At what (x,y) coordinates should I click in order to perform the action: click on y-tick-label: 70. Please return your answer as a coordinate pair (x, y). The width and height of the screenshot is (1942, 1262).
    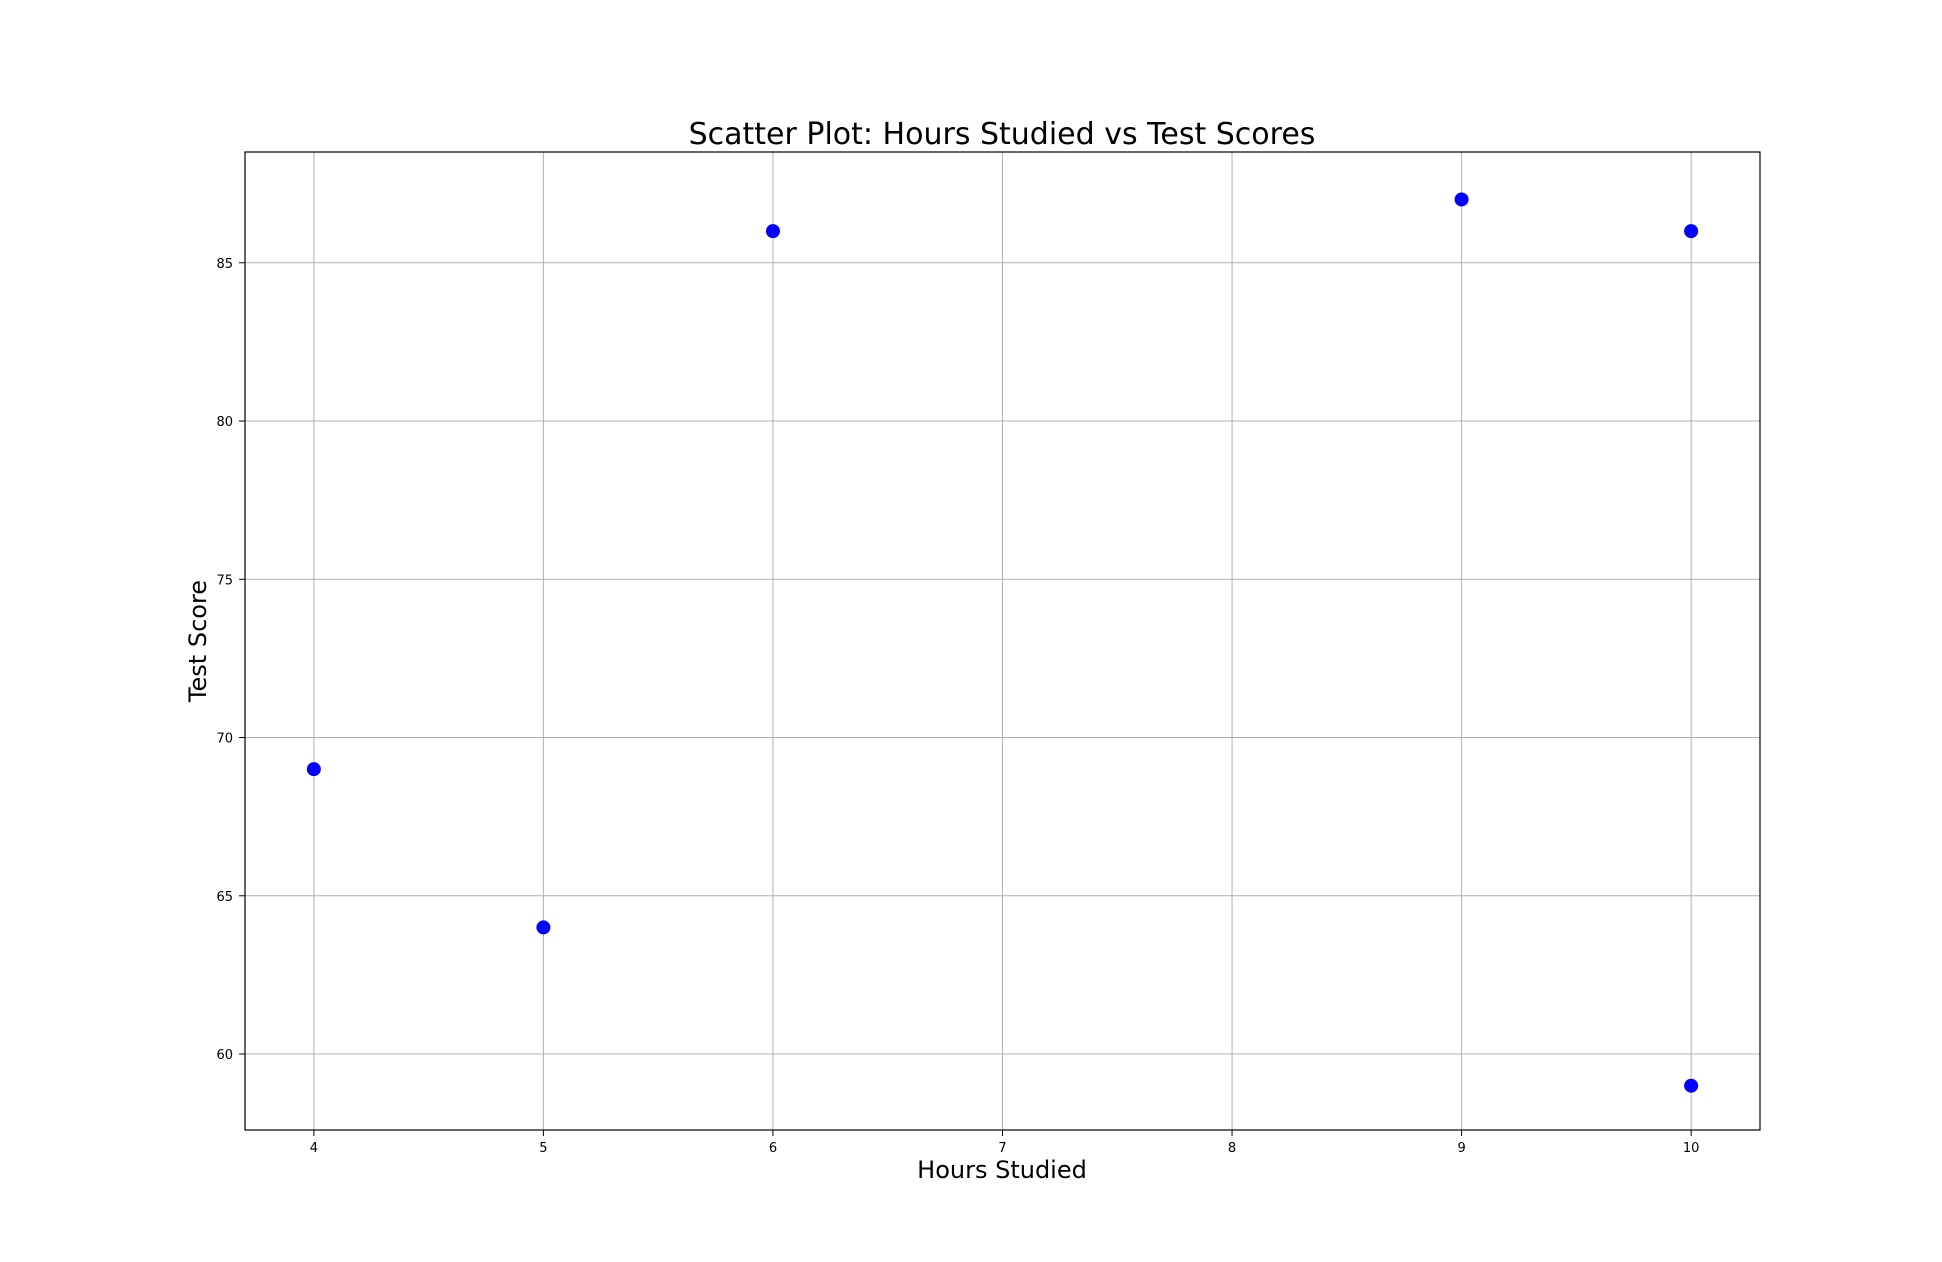
    Looking at the image, I should click on (224, 739).